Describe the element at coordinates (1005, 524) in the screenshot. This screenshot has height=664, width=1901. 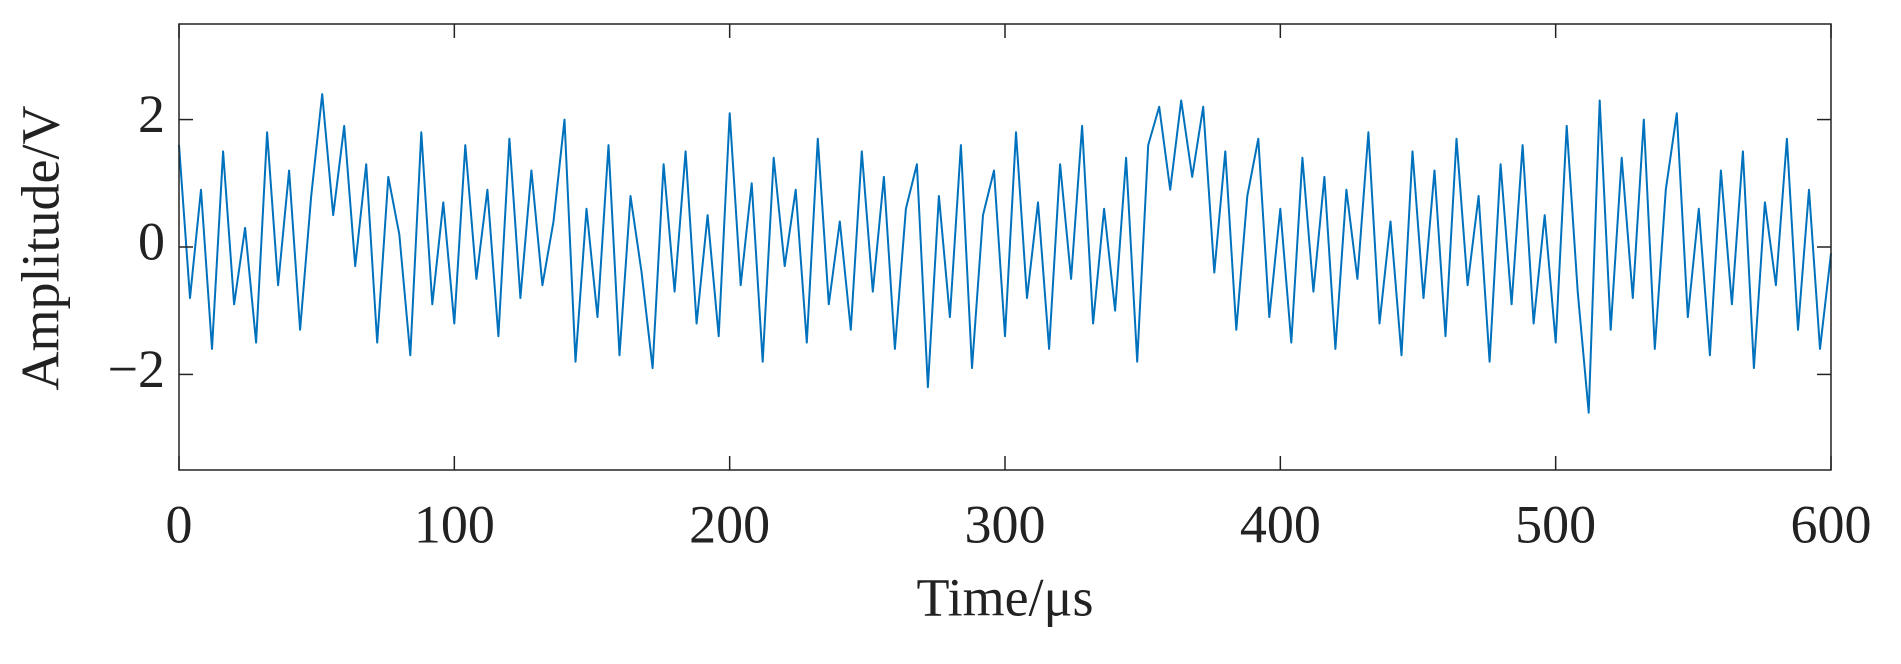
I see `x-tick-label: 300` at that location.